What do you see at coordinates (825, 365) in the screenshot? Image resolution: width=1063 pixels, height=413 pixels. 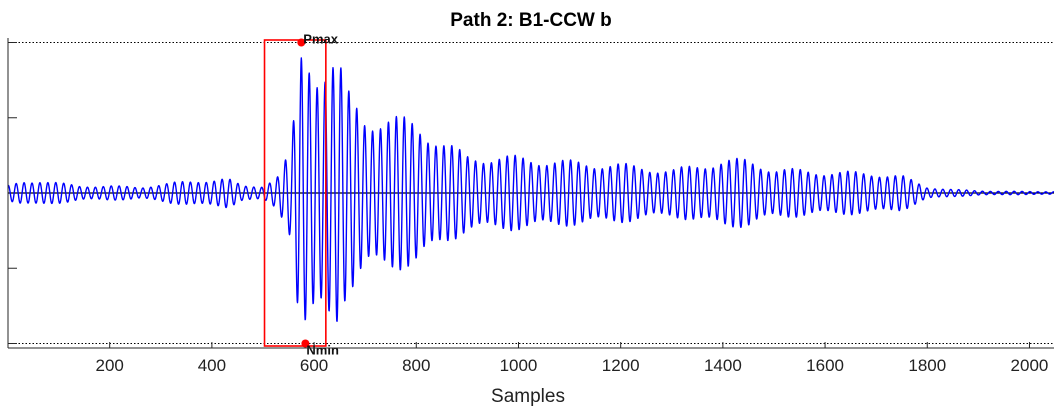 I see `x-tick-label: 1600` at bounding box center [825, 365].